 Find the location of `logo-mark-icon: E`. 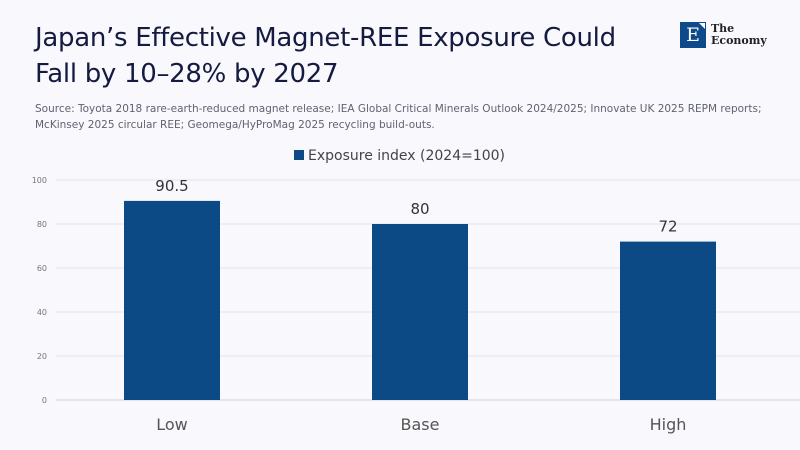

logo-mark-icon: E is located at coordinates (693, 35).